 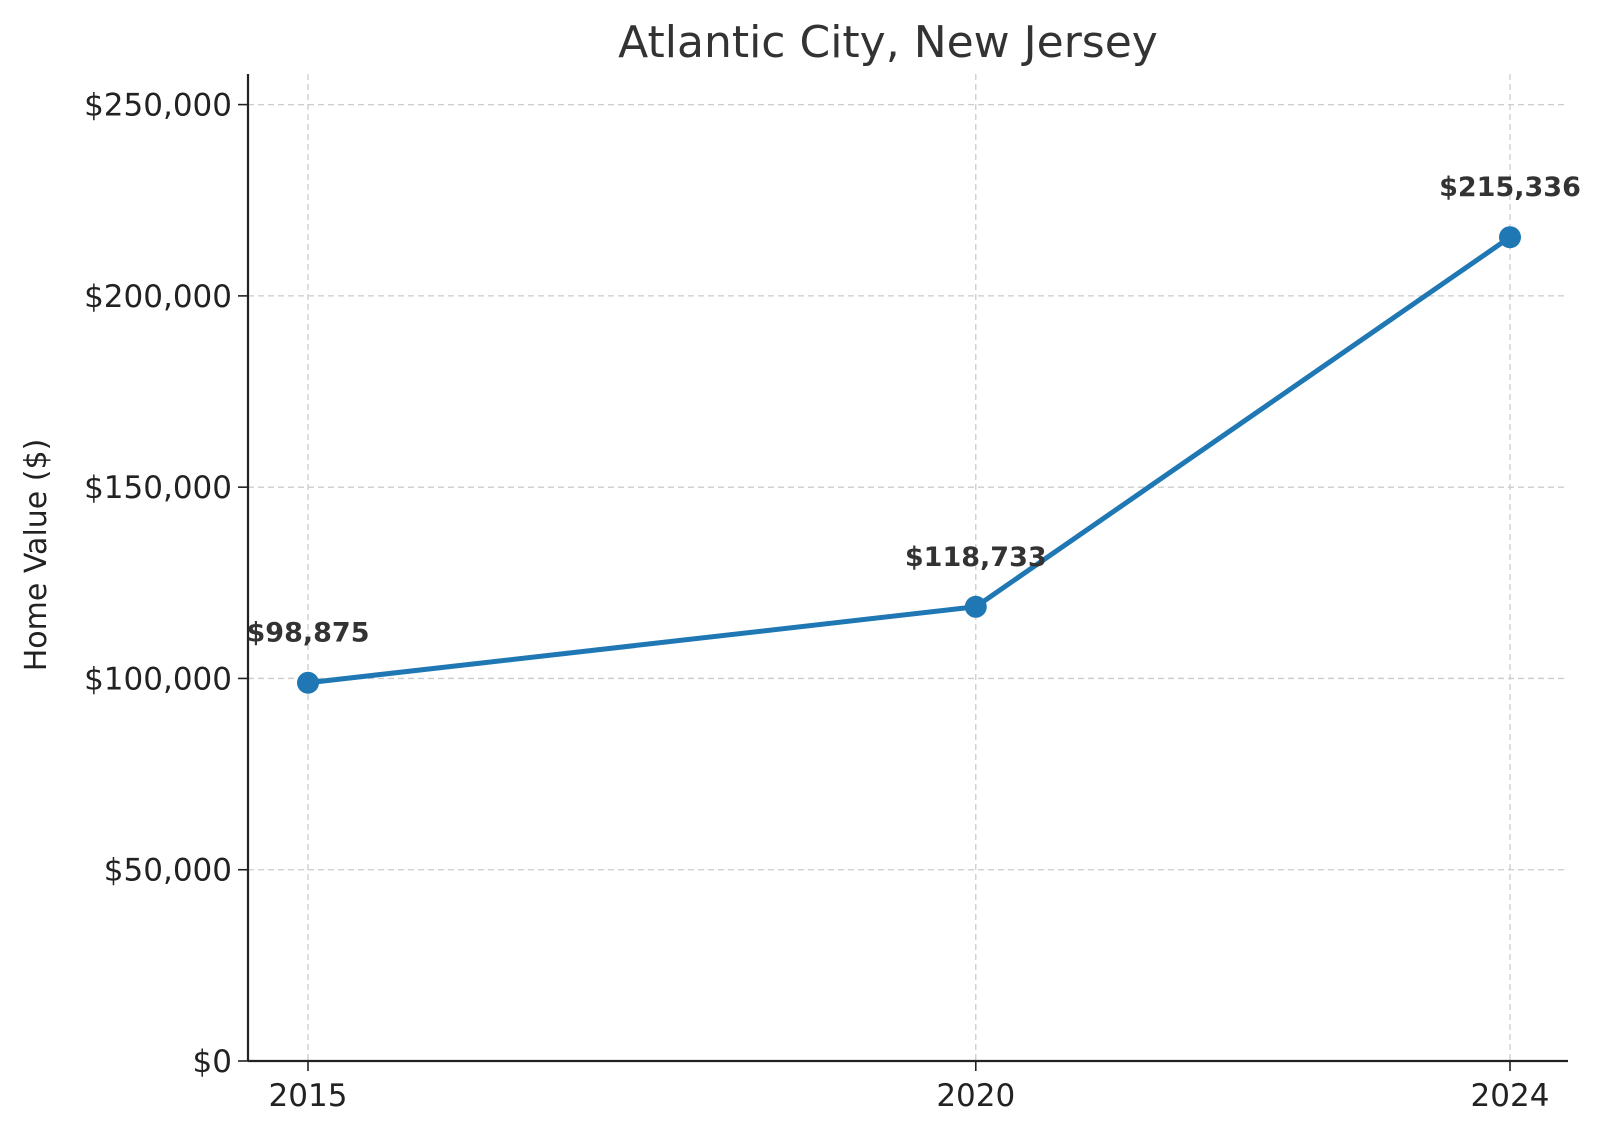 I want to click on x-tick-label: 2020, so click(x=975, y=1096).